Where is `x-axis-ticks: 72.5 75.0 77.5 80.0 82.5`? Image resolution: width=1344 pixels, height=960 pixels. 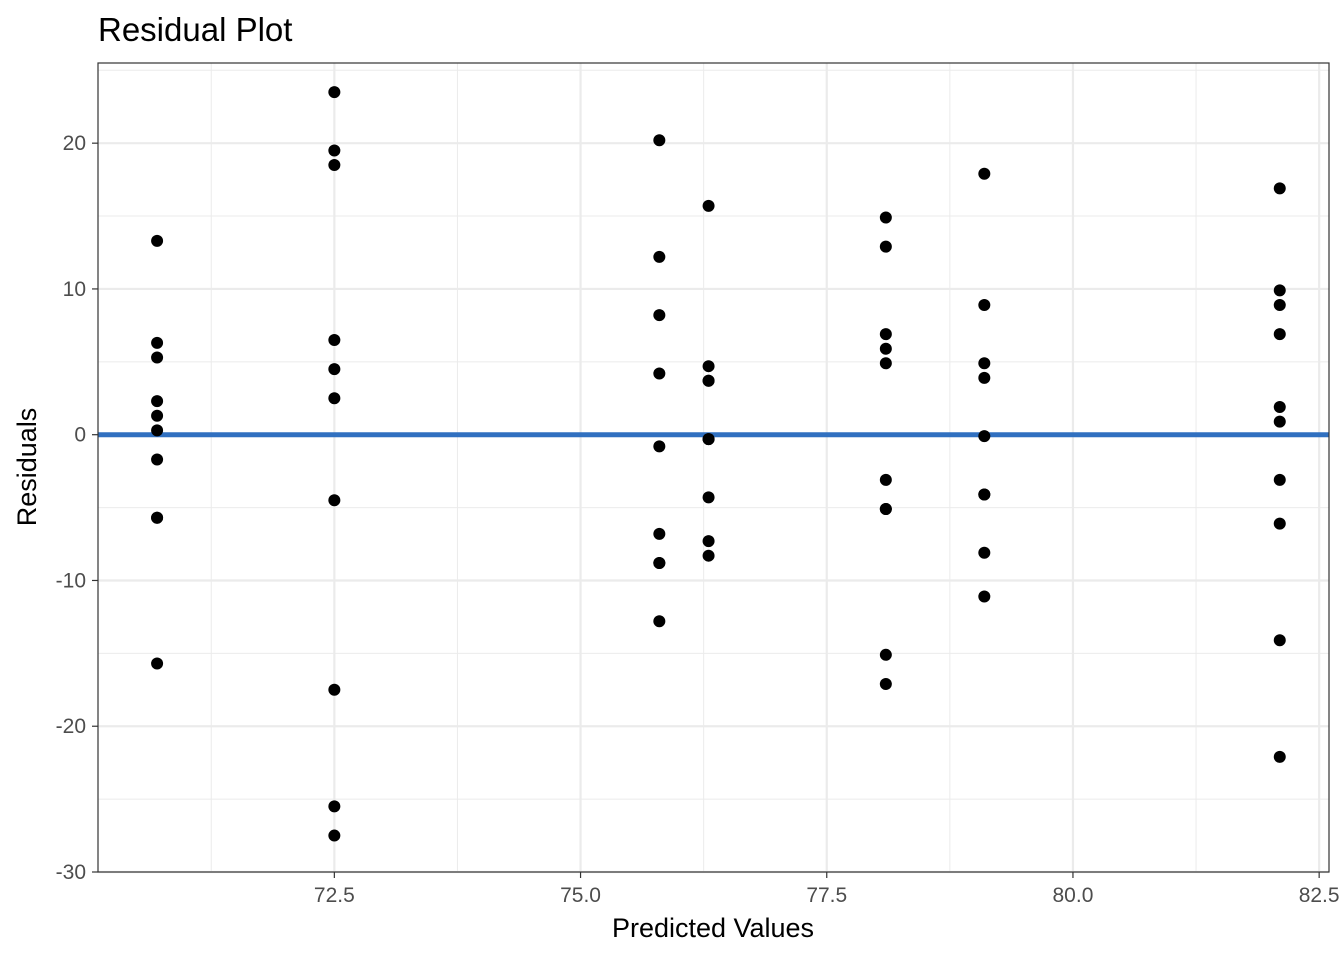
x-axis-ticks: 72.5 75.0 77.5 80.0 82.5 is located at coordinates (827, 889).